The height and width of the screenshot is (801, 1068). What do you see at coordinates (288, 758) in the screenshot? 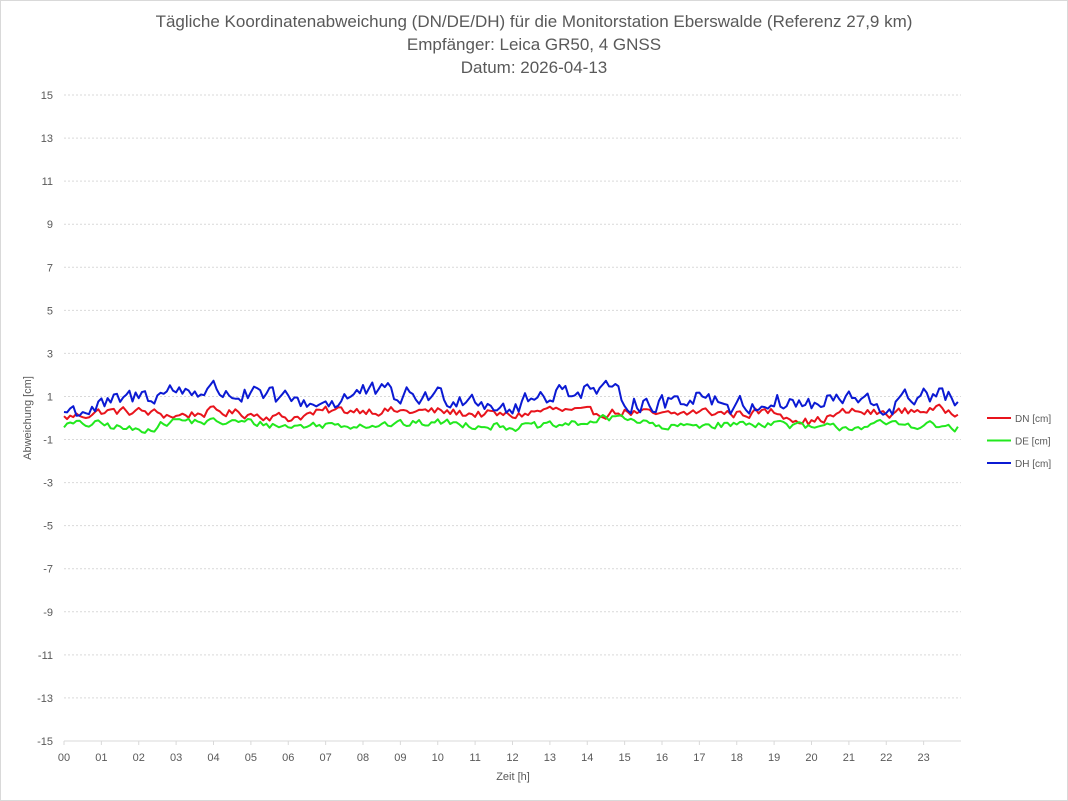
I see `x-tick-label: 06` at bounding box center [288, 758].